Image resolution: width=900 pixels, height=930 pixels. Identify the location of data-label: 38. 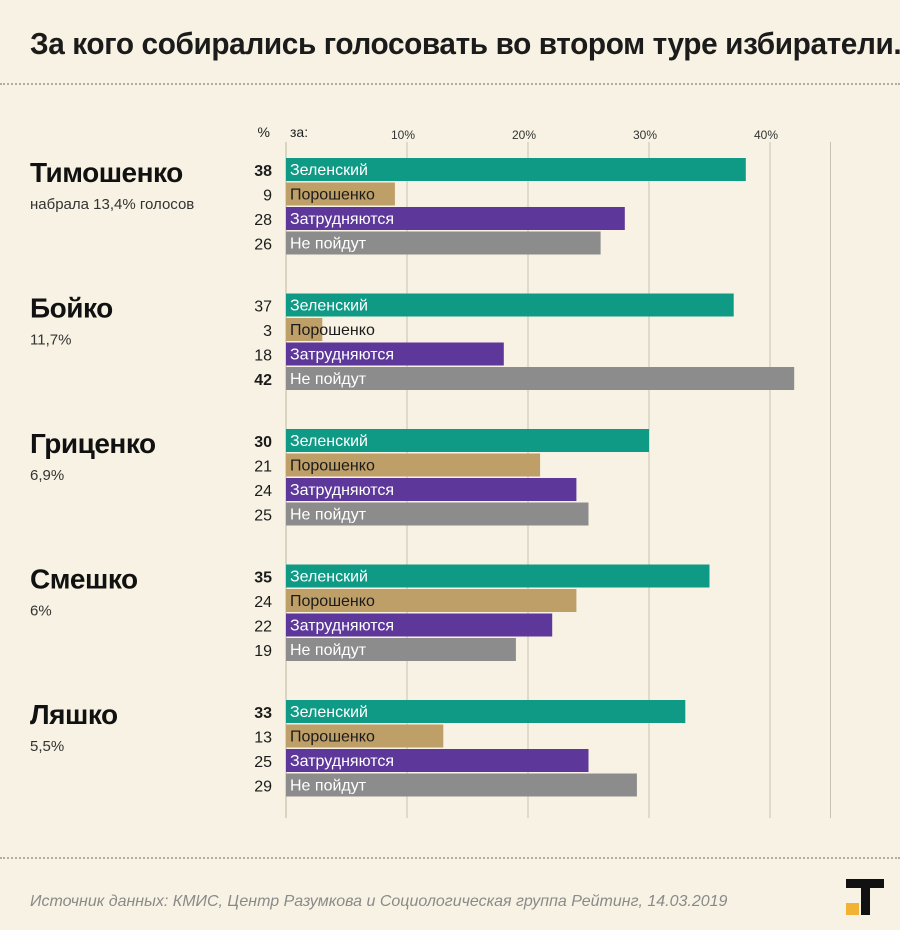
(263, 171).